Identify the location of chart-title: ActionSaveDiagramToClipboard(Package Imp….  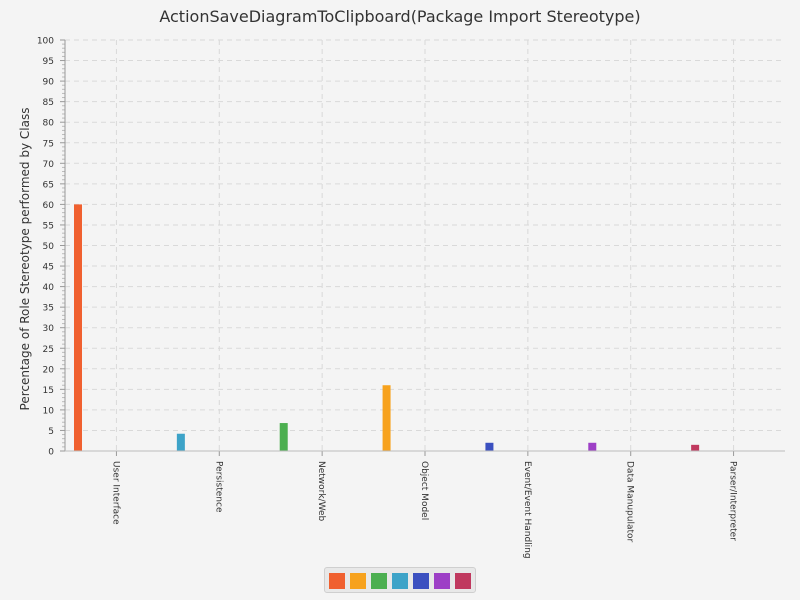
(400, 16).